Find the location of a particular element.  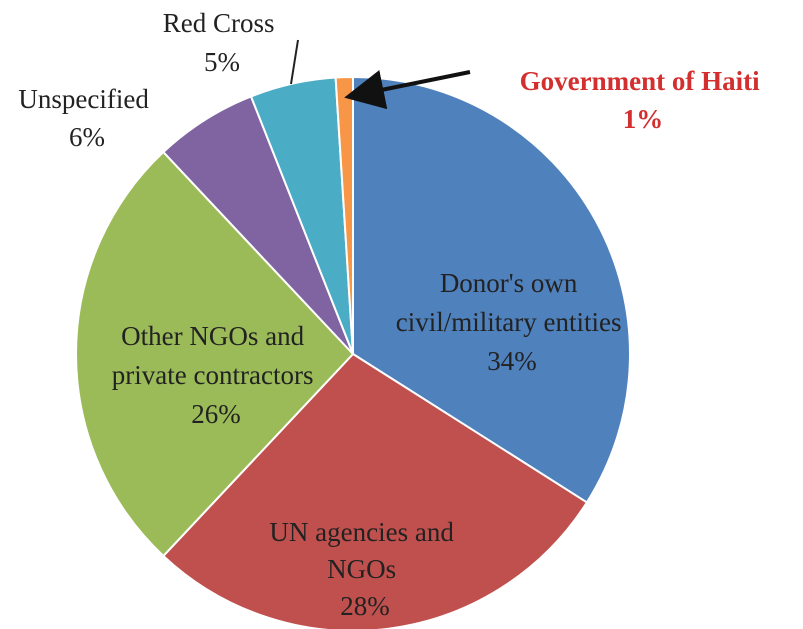

slice-label-donors-line1: Donor's own is located at coordinates (509, 283).